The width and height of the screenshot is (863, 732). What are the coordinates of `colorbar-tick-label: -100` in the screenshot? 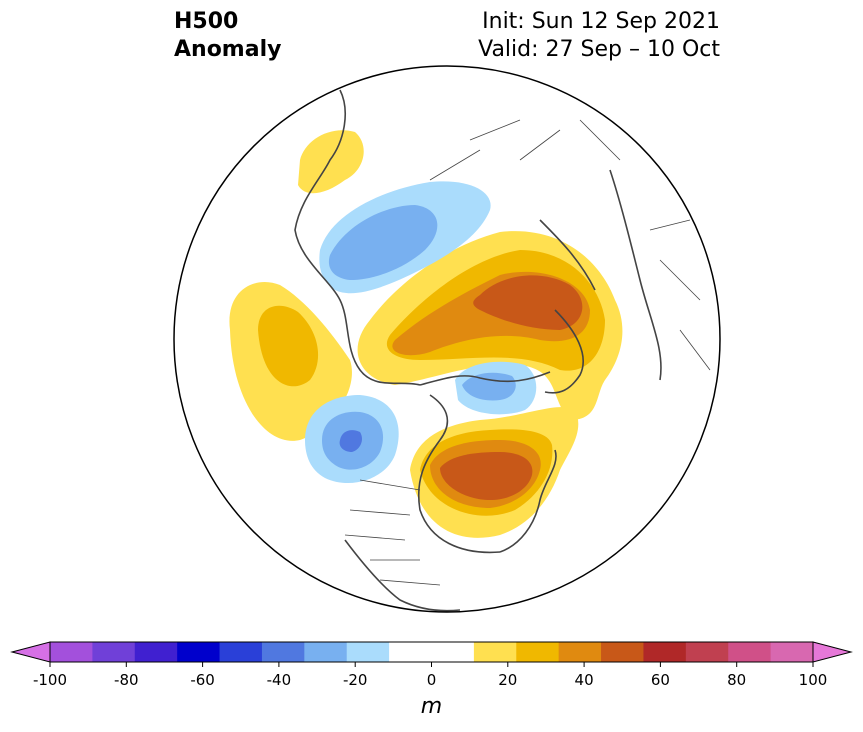 It's located at (50, 680).